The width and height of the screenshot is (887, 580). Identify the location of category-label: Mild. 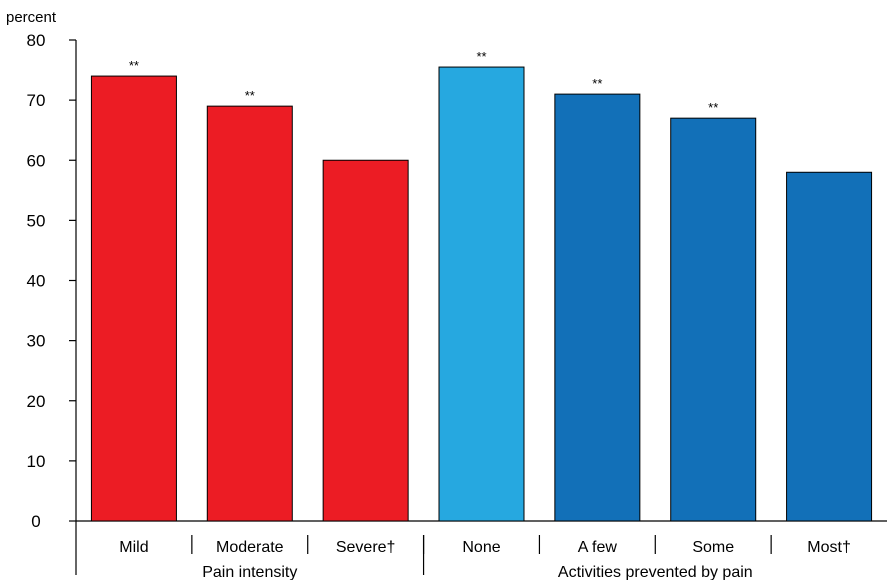
(133, 547).